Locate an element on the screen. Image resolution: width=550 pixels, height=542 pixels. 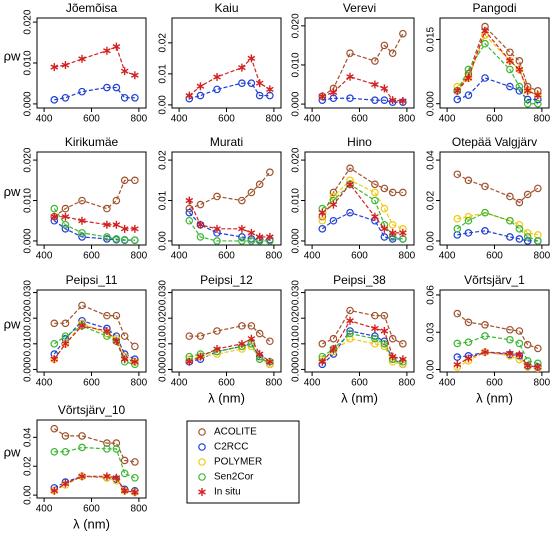
panel-title: Pangodi is located at coordinates (494, 8).